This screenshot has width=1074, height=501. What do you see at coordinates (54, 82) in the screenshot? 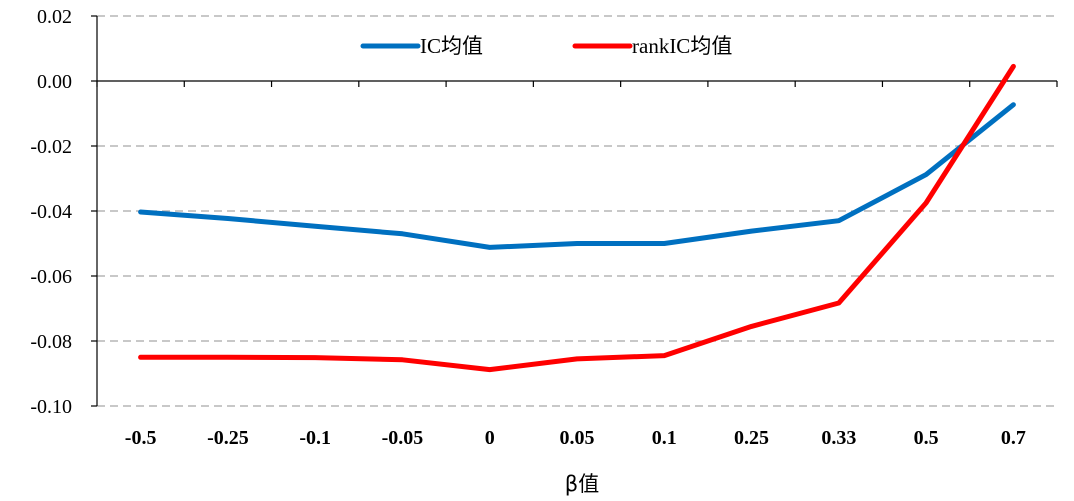
I see `y-tick-label: 0.00` at bounding box center [54, 82].